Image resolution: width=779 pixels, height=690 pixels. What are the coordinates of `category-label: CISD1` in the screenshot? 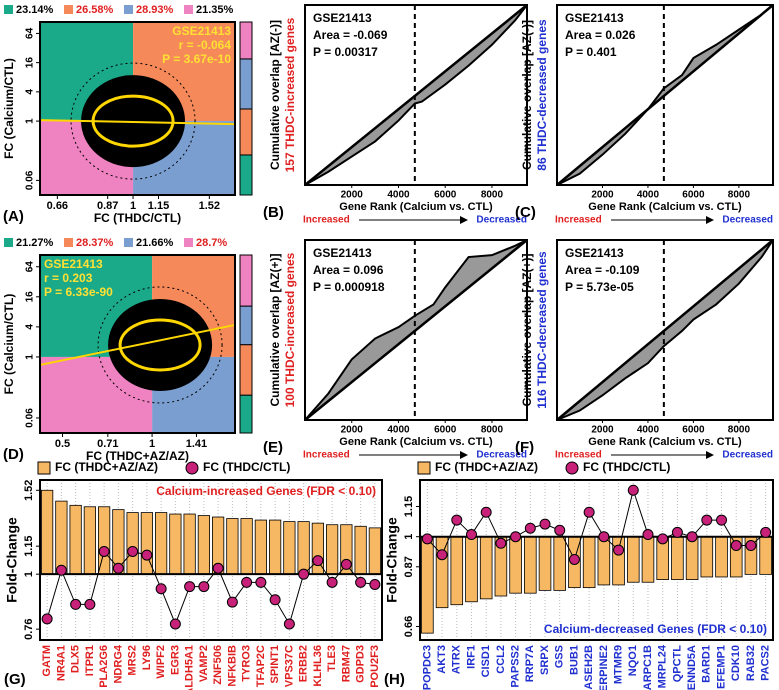 It's located at (486, 661).